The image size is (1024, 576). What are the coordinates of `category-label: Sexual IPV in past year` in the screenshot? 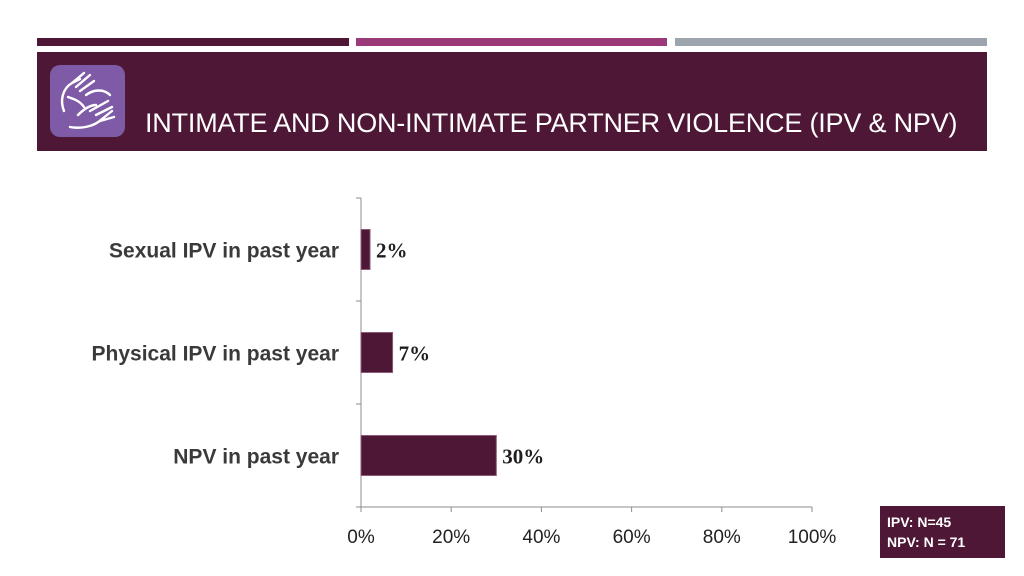 It's located at (224, 251).